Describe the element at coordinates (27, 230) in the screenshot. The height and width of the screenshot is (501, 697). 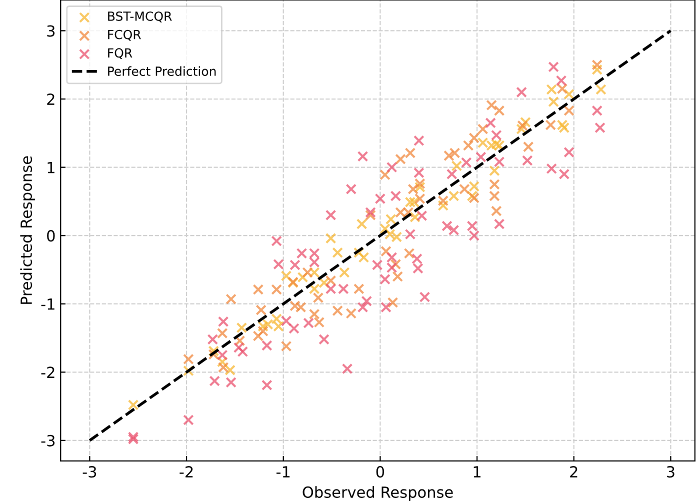
I see `y-axis-title: Predicted Response` at that location.